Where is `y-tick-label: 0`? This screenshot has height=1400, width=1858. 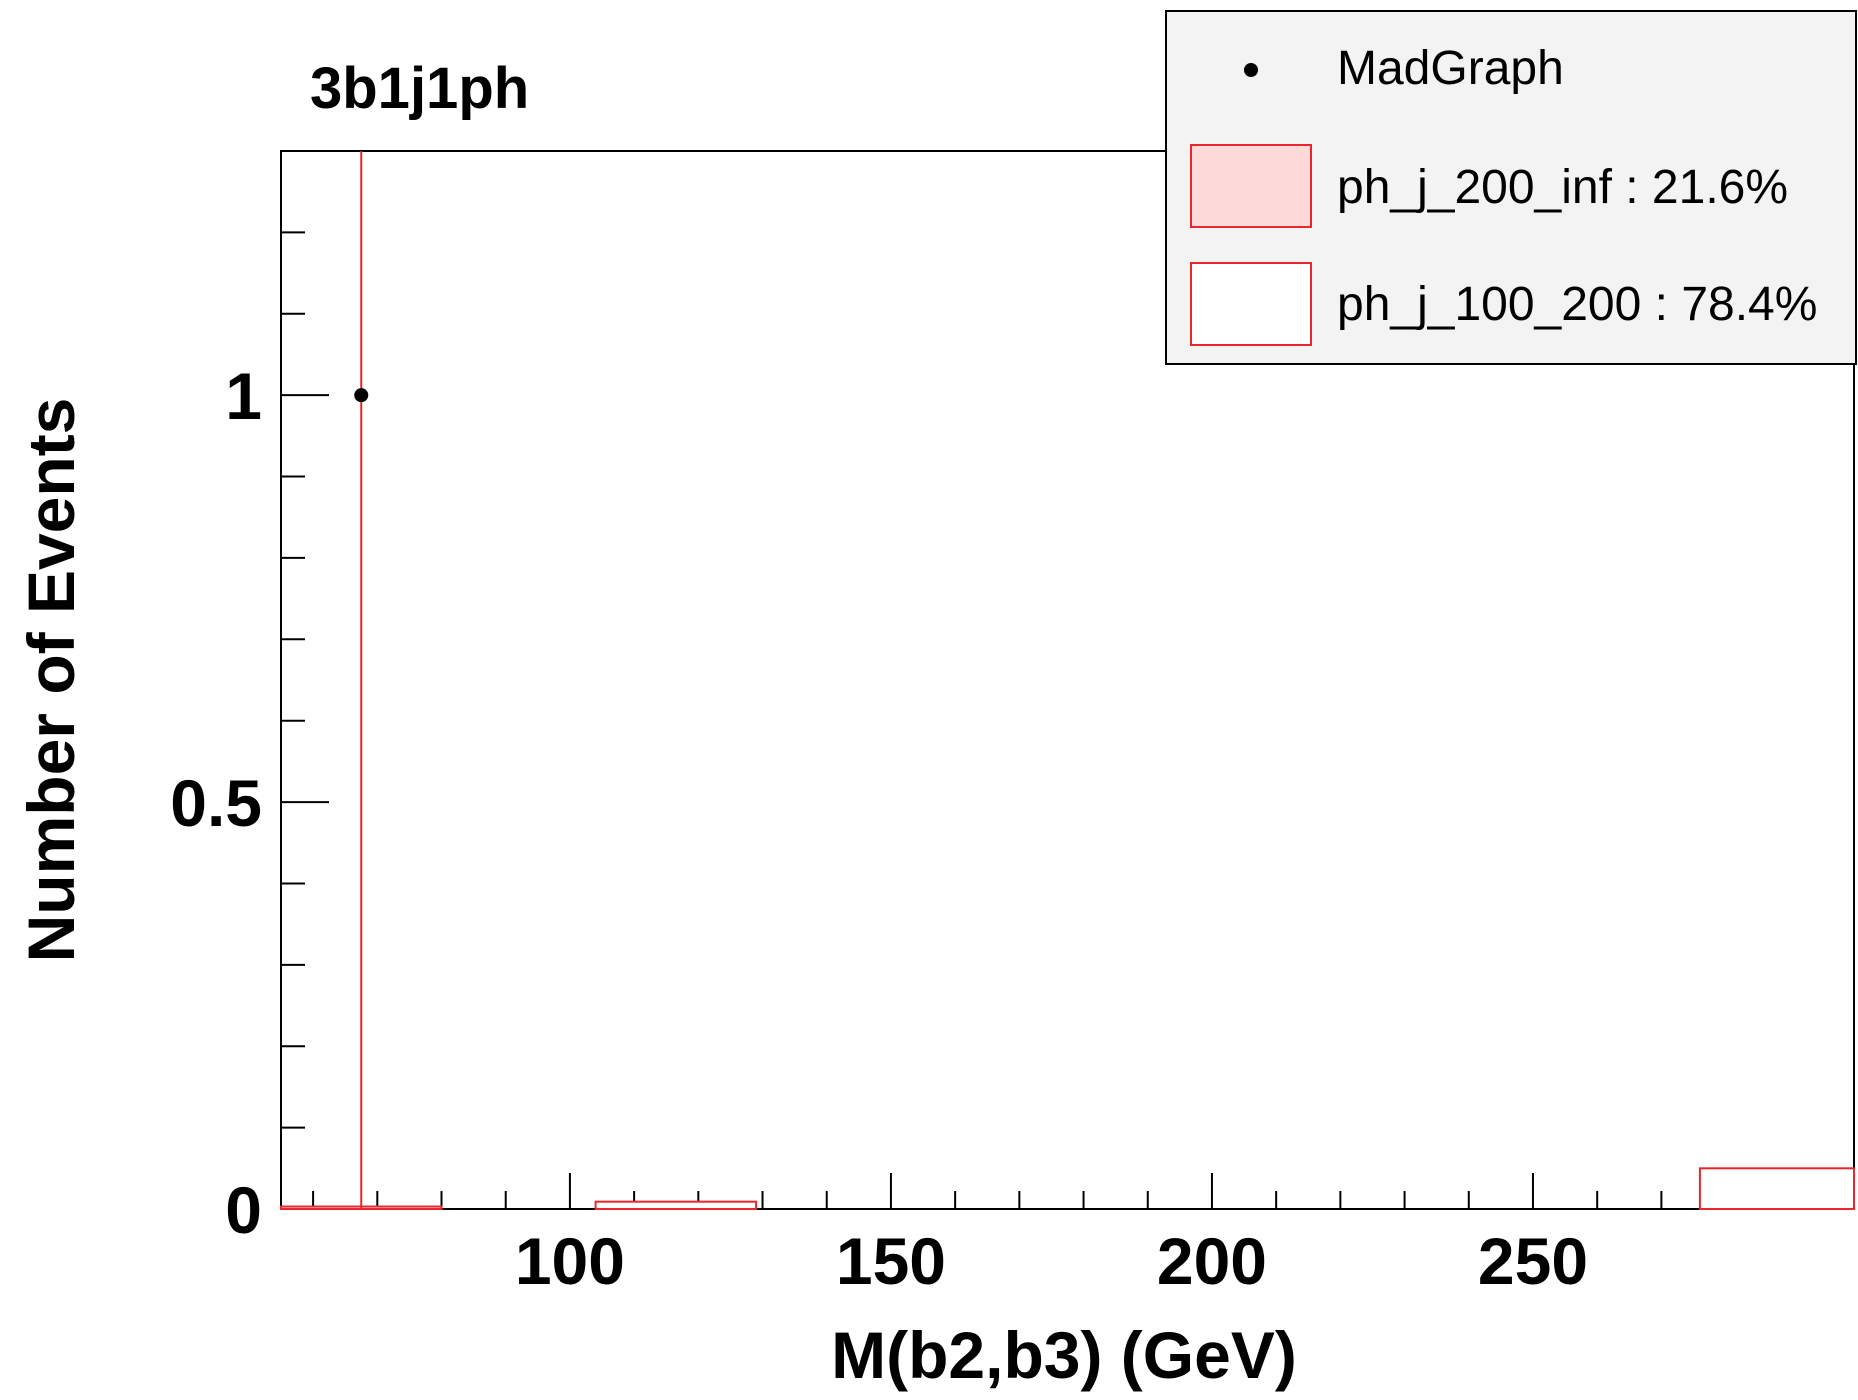 y-tick-label: 0 is located at coordinates (243, 1210).